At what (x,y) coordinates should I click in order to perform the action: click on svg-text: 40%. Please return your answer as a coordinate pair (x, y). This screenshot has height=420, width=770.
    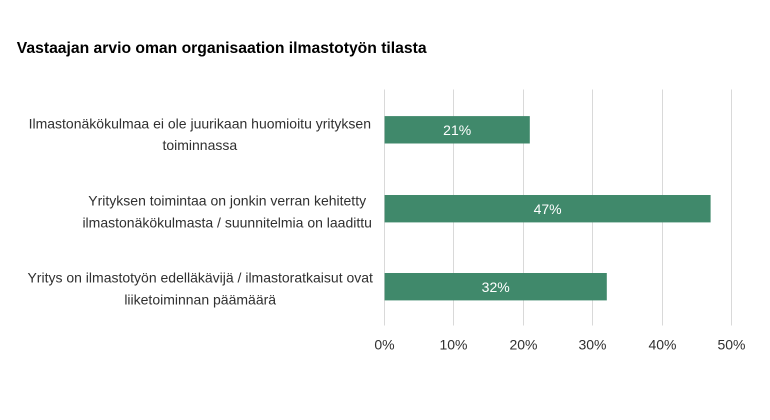
    Looking at the image, I should click on (662, 345).